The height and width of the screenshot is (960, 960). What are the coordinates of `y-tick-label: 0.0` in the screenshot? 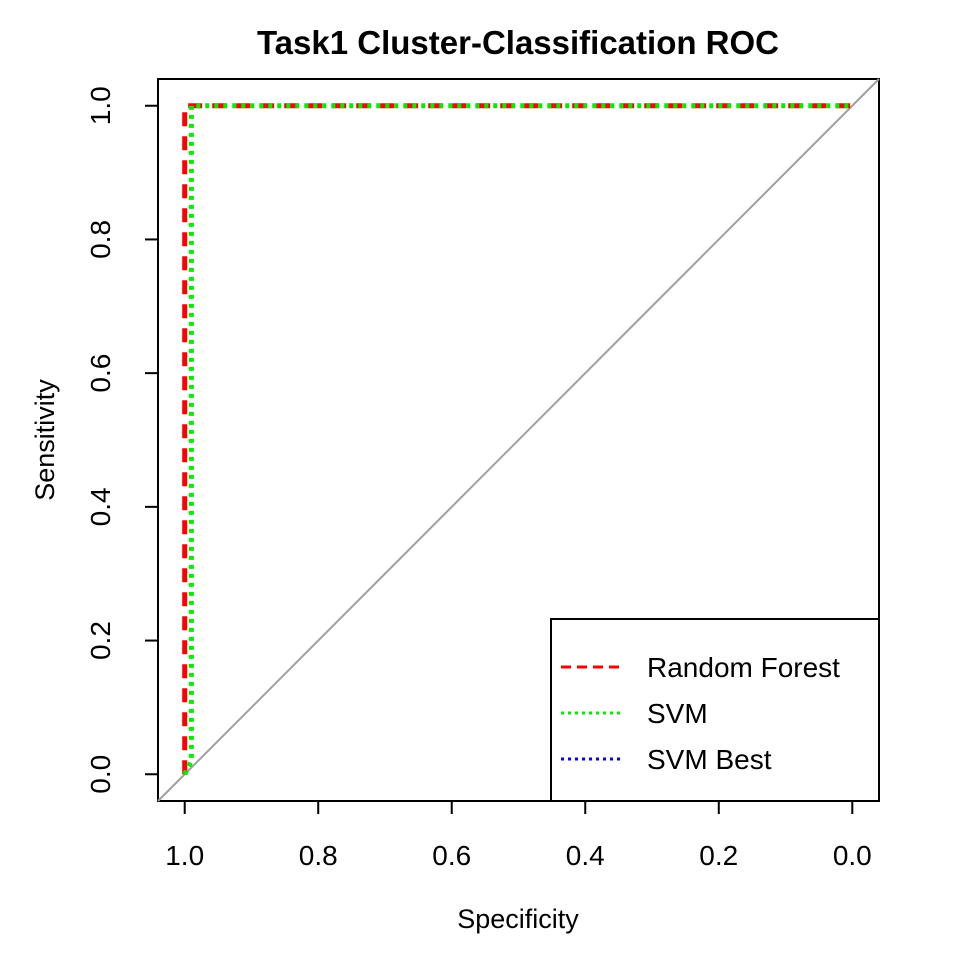 It's located at (100, 774).